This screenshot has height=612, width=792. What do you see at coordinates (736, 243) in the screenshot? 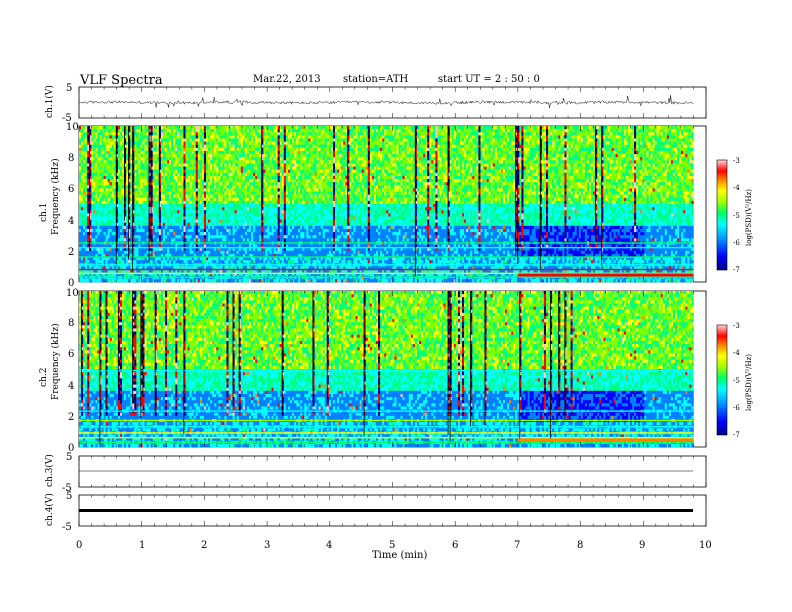
I see `ch1-cb-tick-m6: -6` at bounding box center [736, 243].